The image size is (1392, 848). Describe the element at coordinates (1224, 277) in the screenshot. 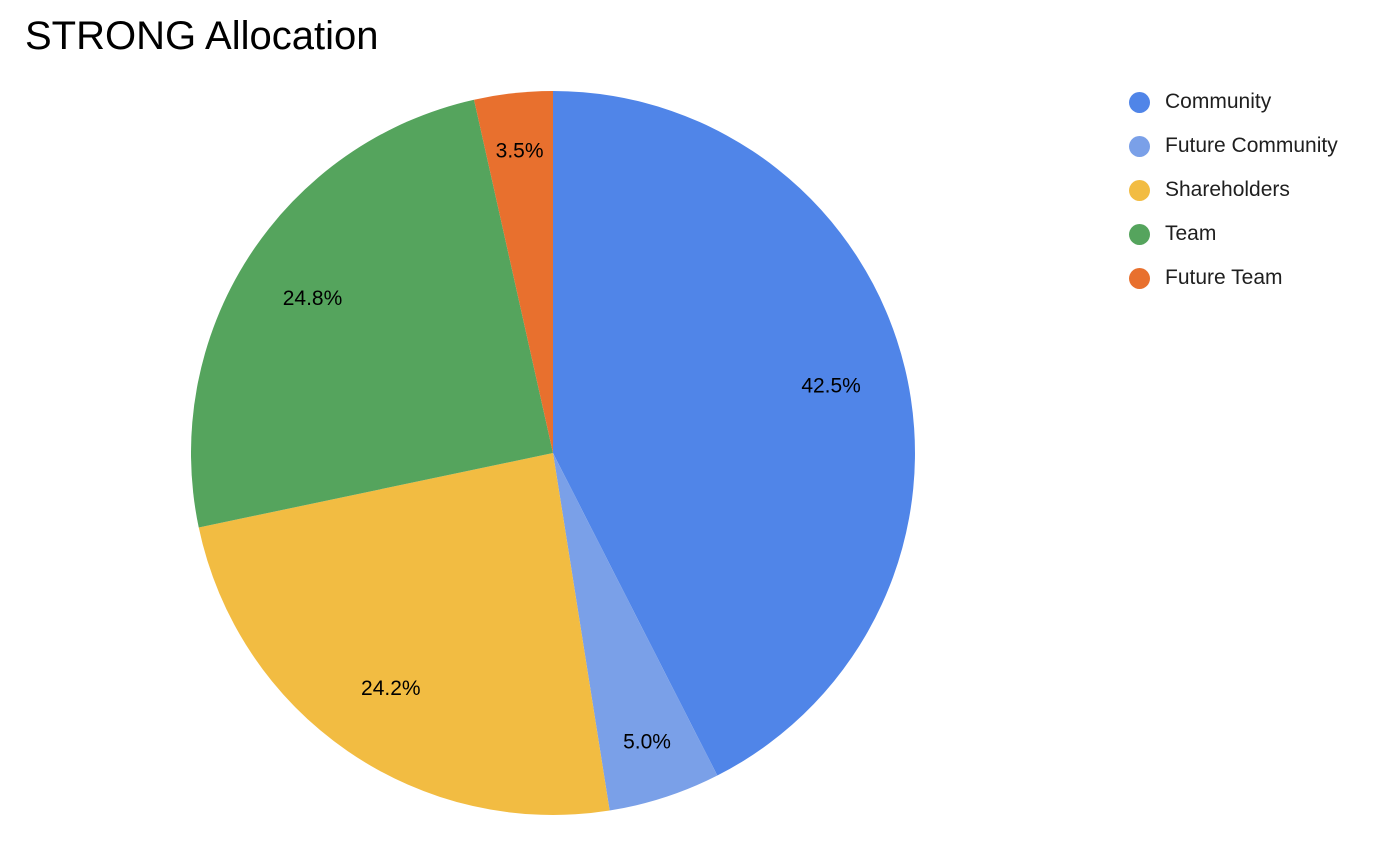

I see `legend-item-label: Future Team` at that location.